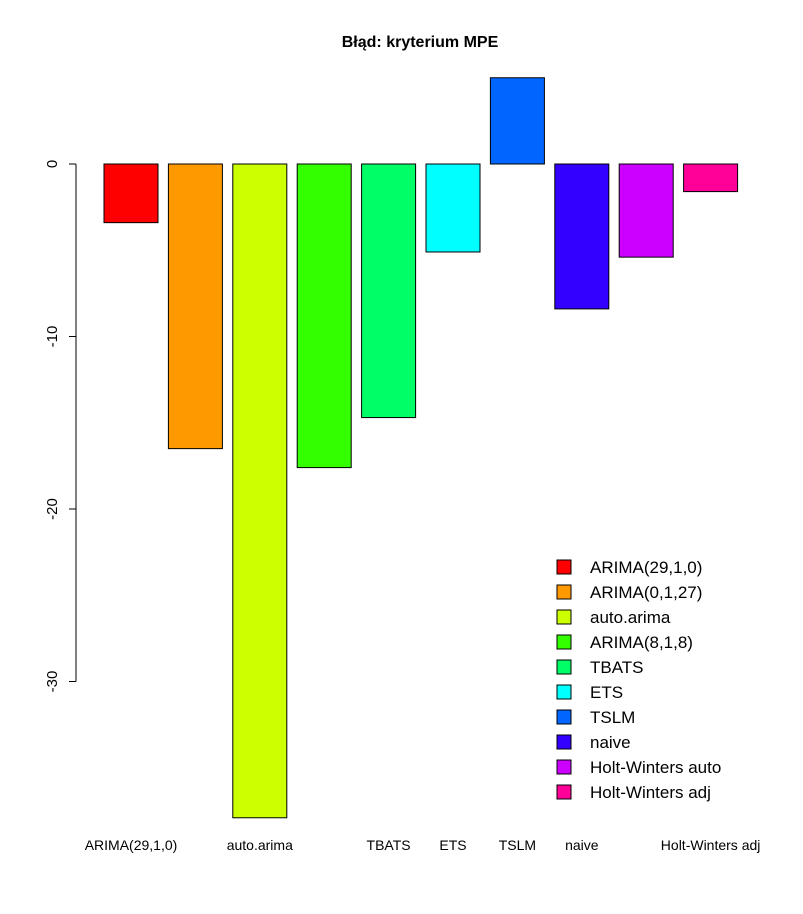 The image size is (803, 914). Describe the element at coordinates (260, 845) in the screenshot. I see `category-label: auto.arima` at that location.